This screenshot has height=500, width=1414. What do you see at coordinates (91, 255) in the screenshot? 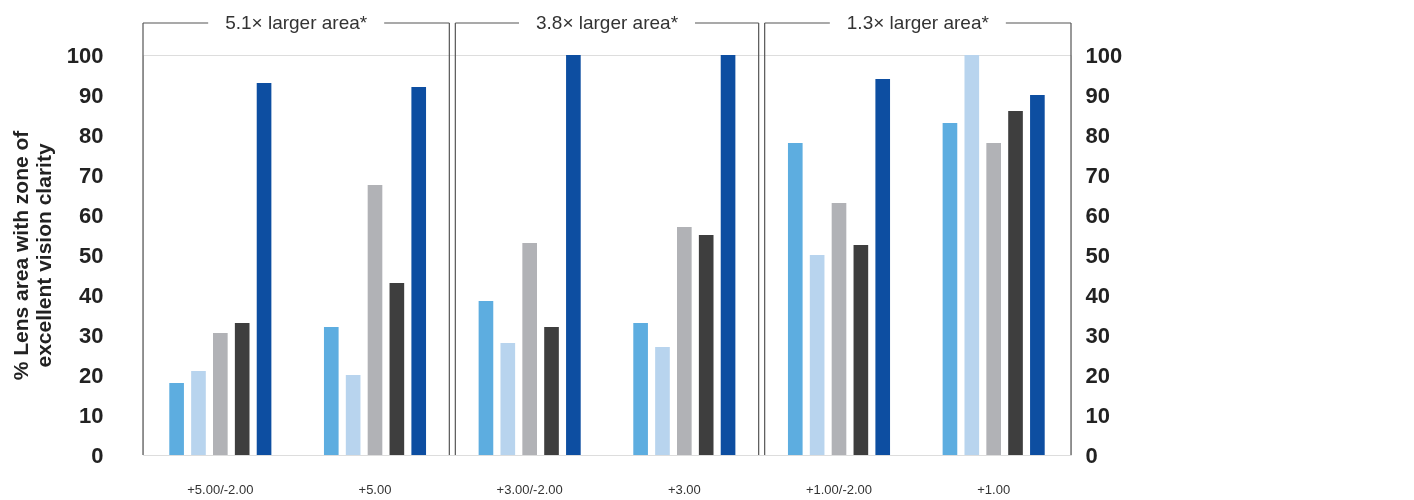
I see `y-tick-label: 50` at bounding box center [91, 255].